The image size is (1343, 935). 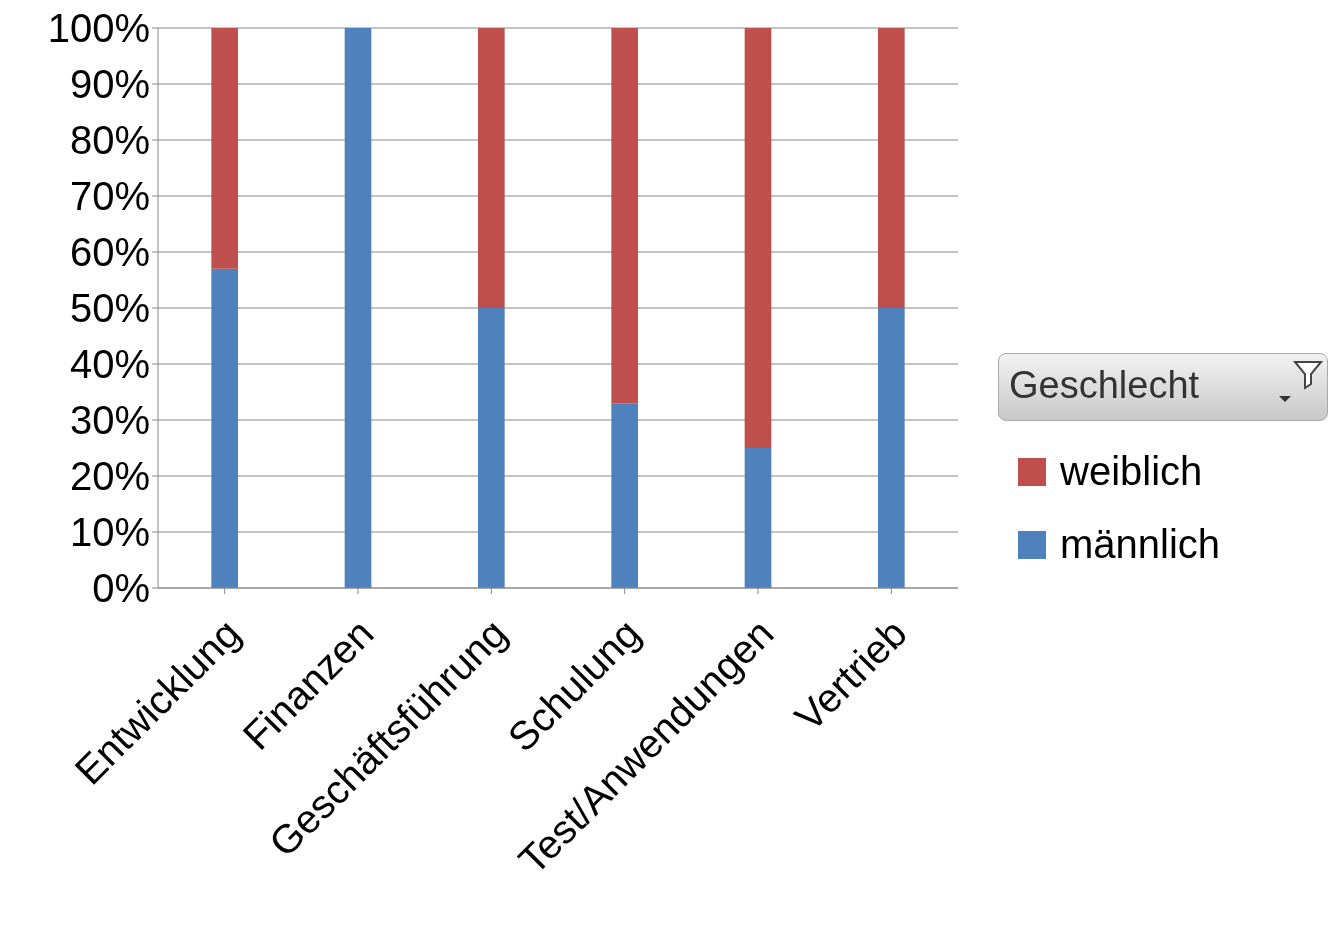 What do you see at coordinates (109, 364) in the screenshot?
I see `y-tick-label: 40%` at bounding box center [109, 364].